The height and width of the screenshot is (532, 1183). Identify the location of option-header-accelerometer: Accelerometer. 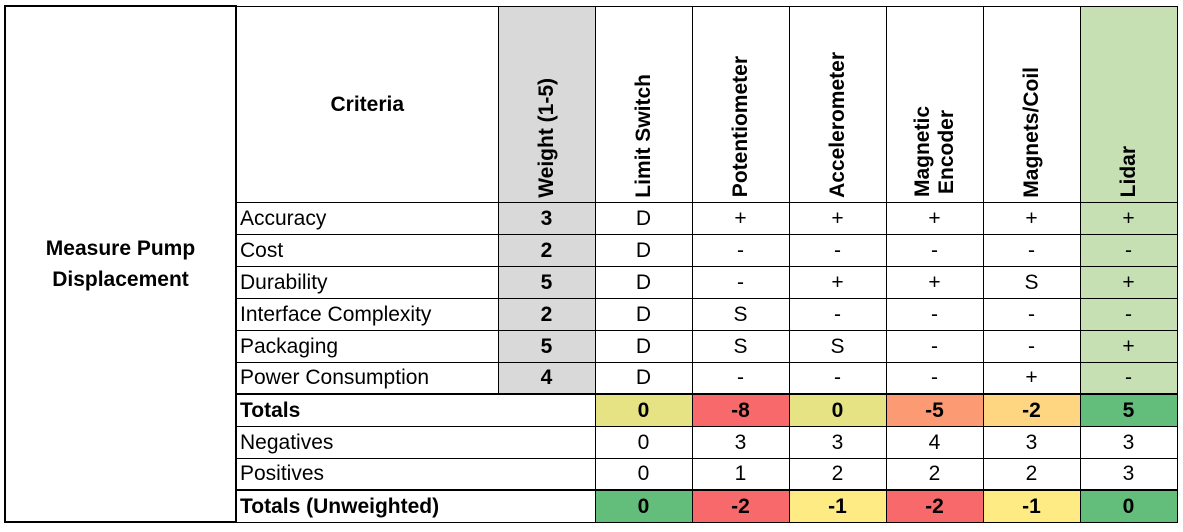
(837, 104).